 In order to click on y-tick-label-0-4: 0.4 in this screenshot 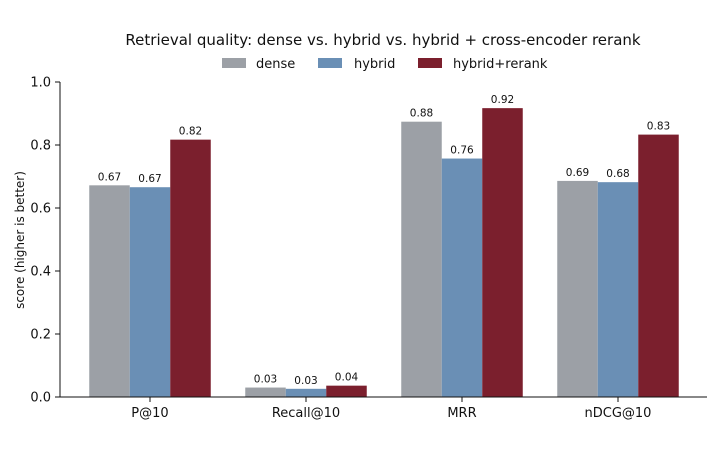, I will do `click(40, 272)`.